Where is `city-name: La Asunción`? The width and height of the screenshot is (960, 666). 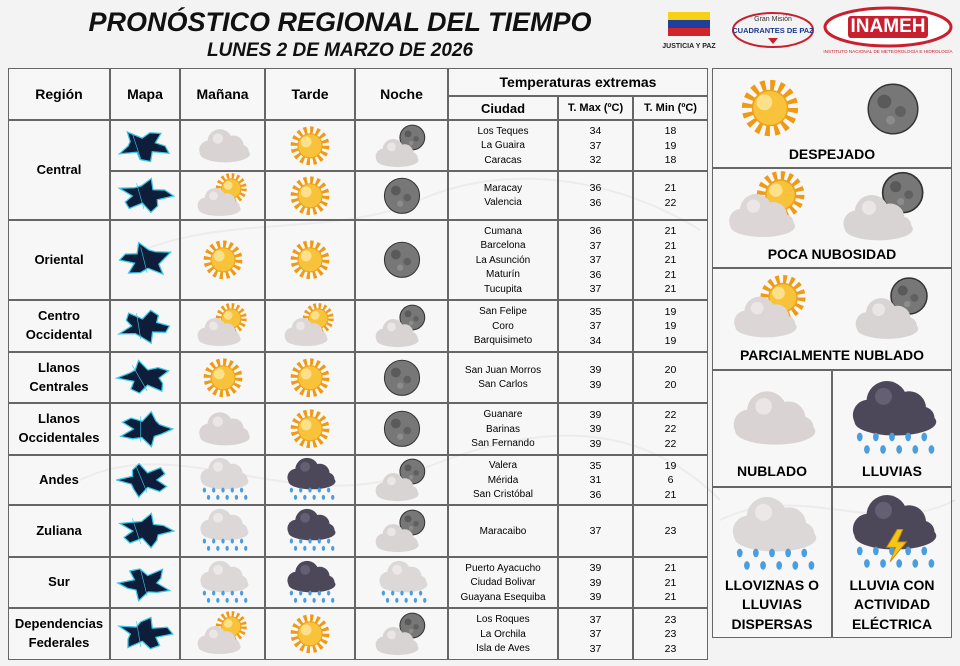 city-name: La Asunción is located at coordinates (503, 260).